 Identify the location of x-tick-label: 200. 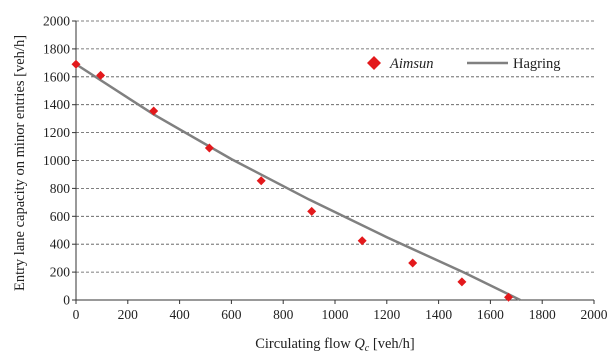
(128, 314).